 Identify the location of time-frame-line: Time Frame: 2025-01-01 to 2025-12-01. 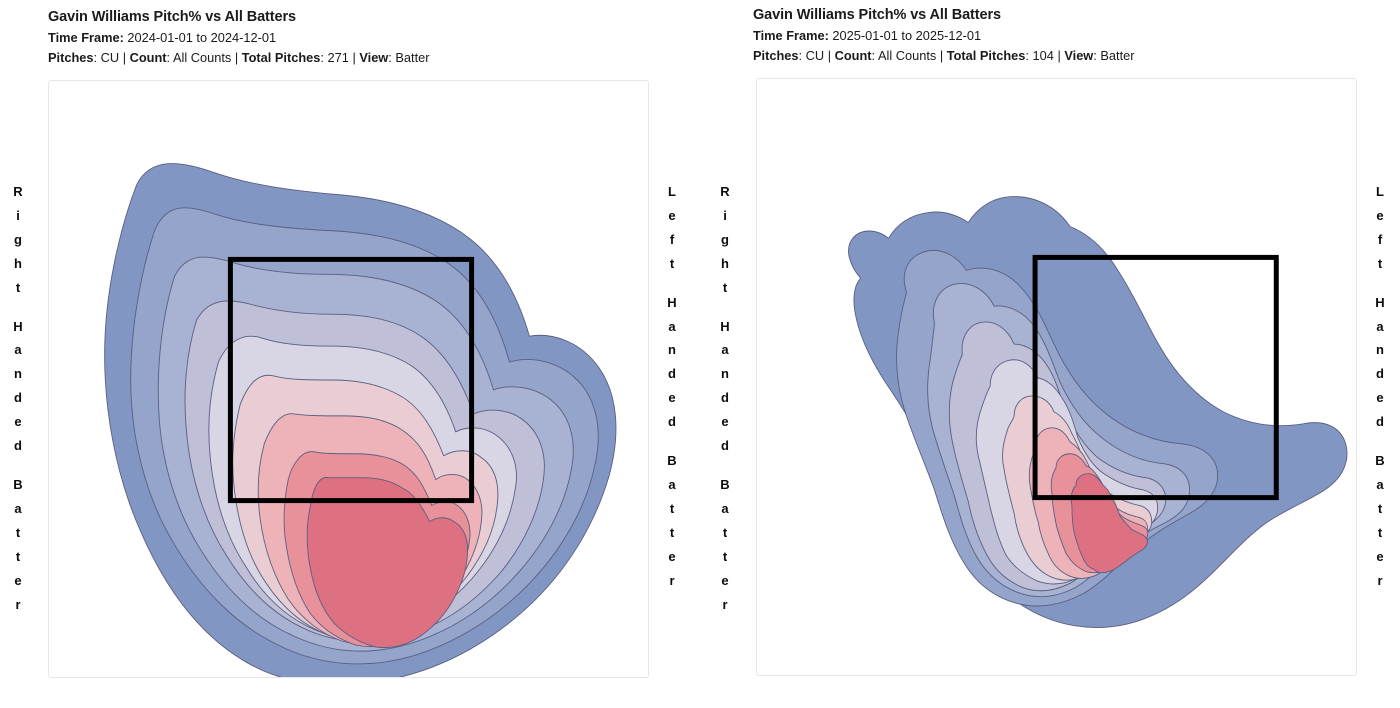
(1063, 36).